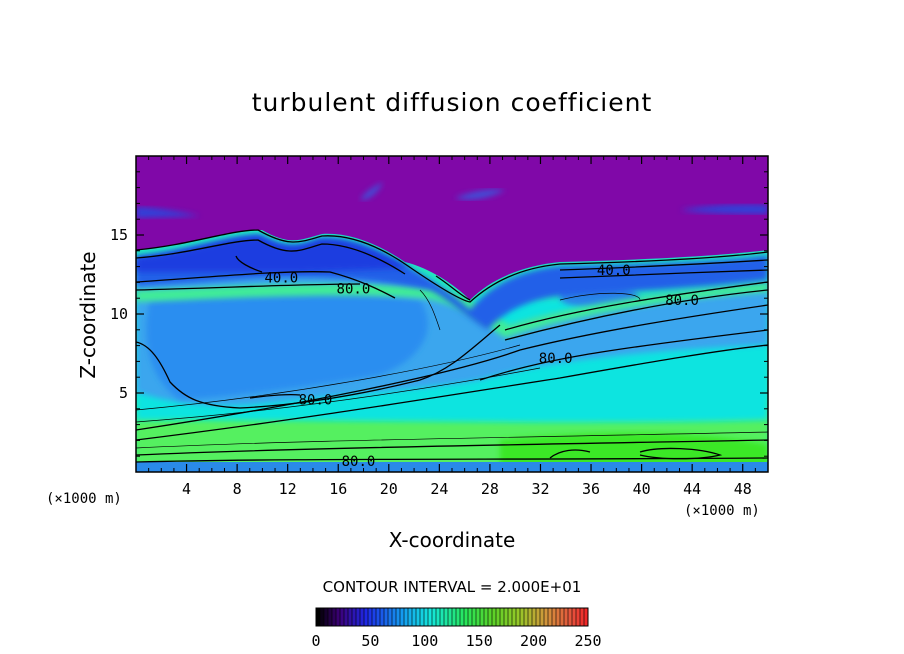  What do you see at coordinates (389, 489) in the screenshot?
I see `x-tick-label: 20` at bounding box center [389, 489].